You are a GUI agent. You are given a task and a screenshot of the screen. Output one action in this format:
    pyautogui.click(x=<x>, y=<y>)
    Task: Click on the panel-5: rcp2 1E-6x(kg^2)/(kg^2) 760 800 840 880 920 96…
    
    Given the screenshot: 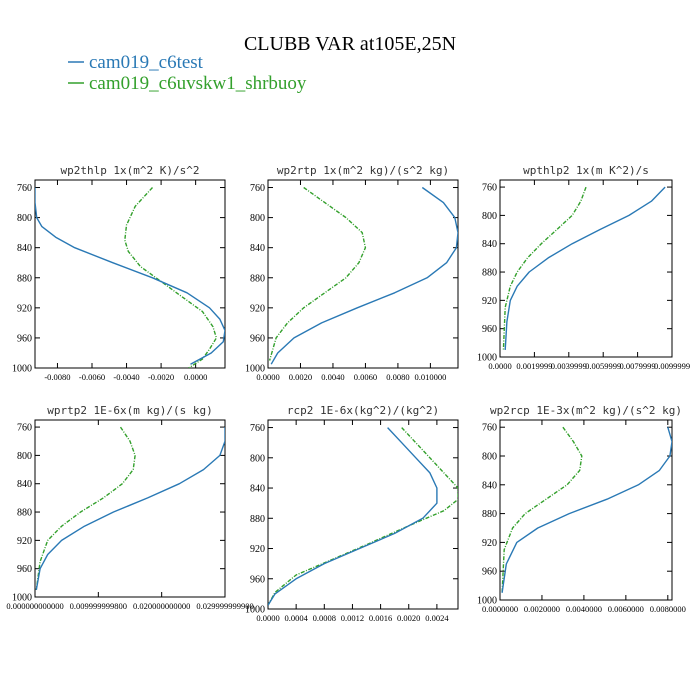 What is the action you would take?
    pyautogui.click(x=352, y=513)
    